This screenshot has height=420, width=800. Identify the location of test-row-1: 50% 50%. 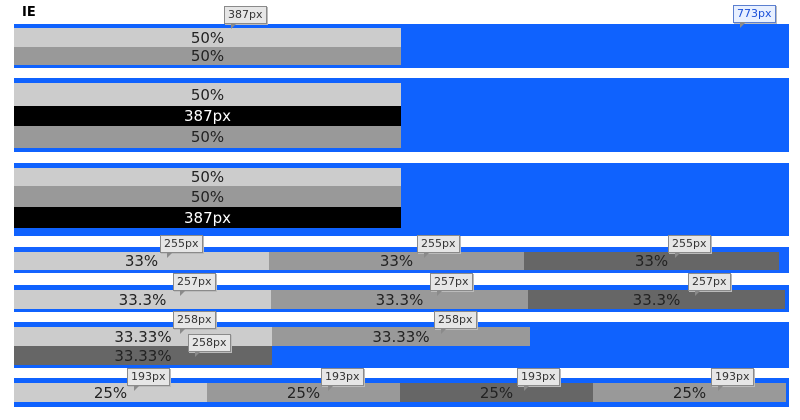
(401, 46).